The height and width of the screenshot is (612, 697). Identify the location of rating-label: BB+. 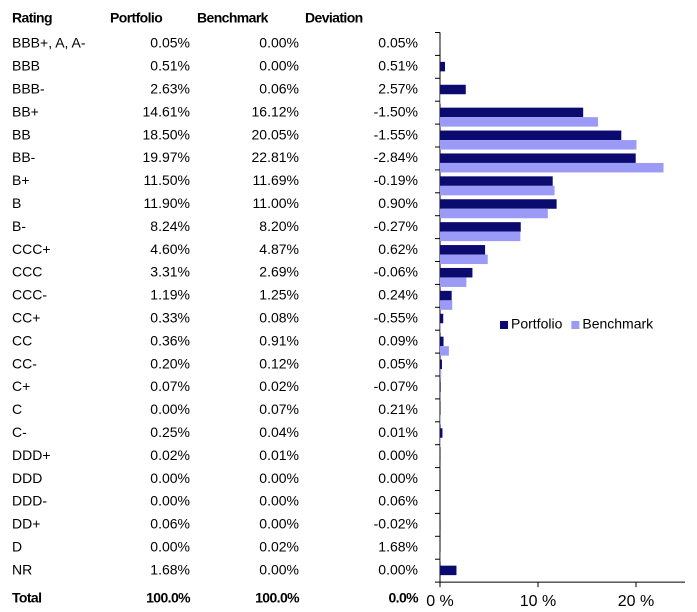
(25, 111).